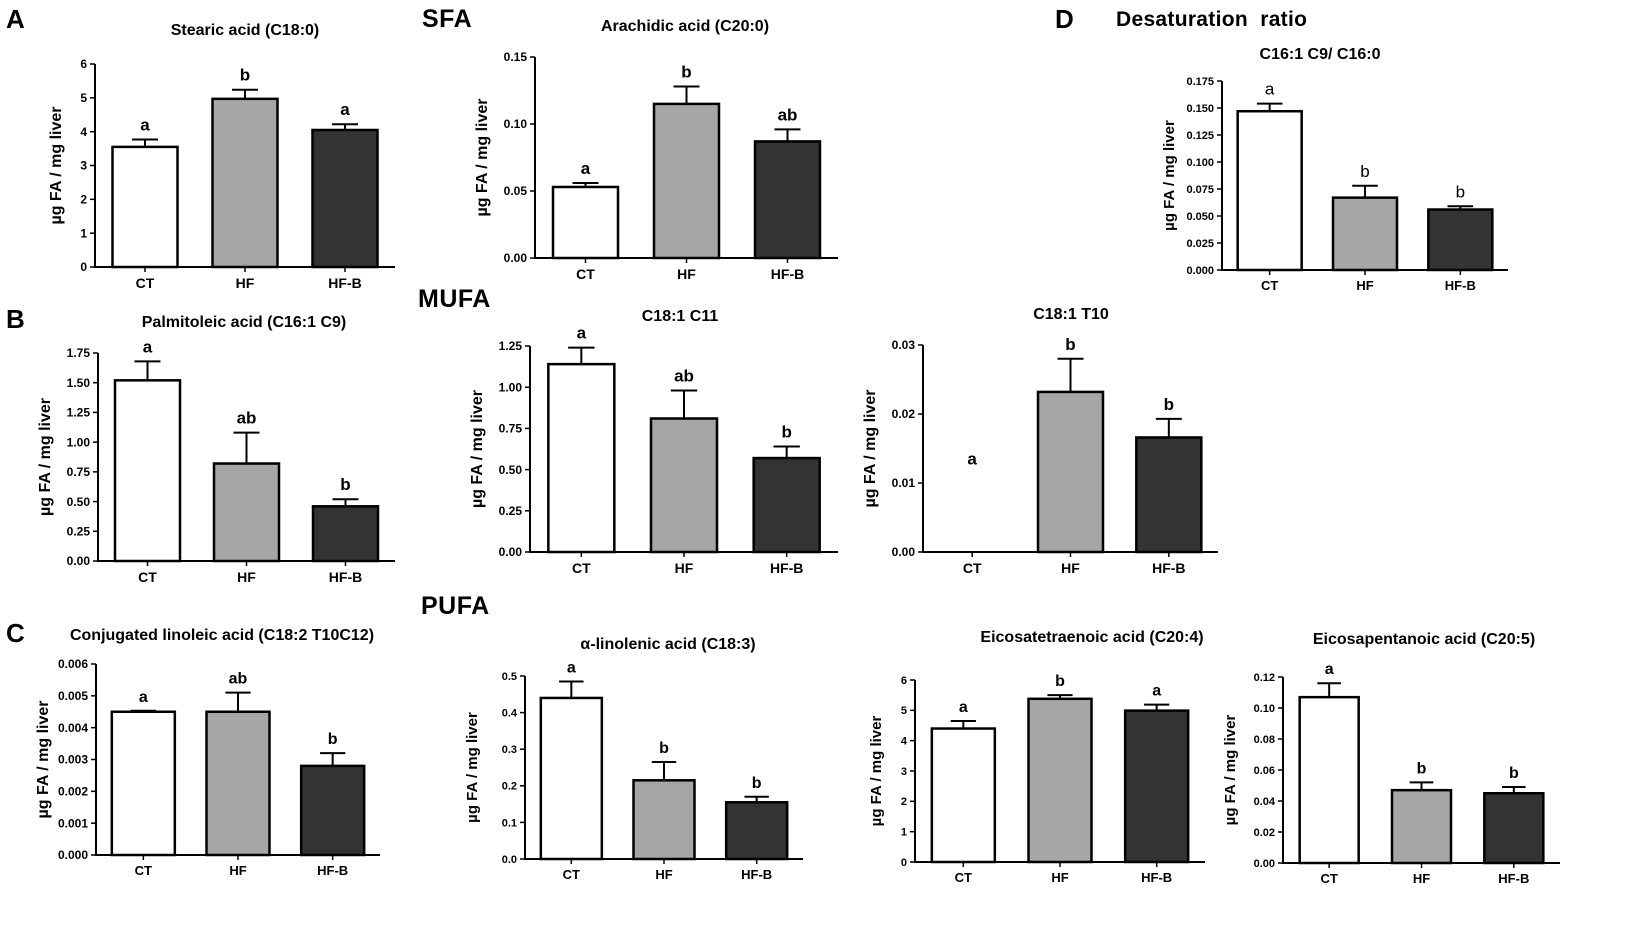  What do you see at coordinates (238, 679) in the screenshot?
I see `significance-letter-hf: ab` at bounding box center [238, 679].